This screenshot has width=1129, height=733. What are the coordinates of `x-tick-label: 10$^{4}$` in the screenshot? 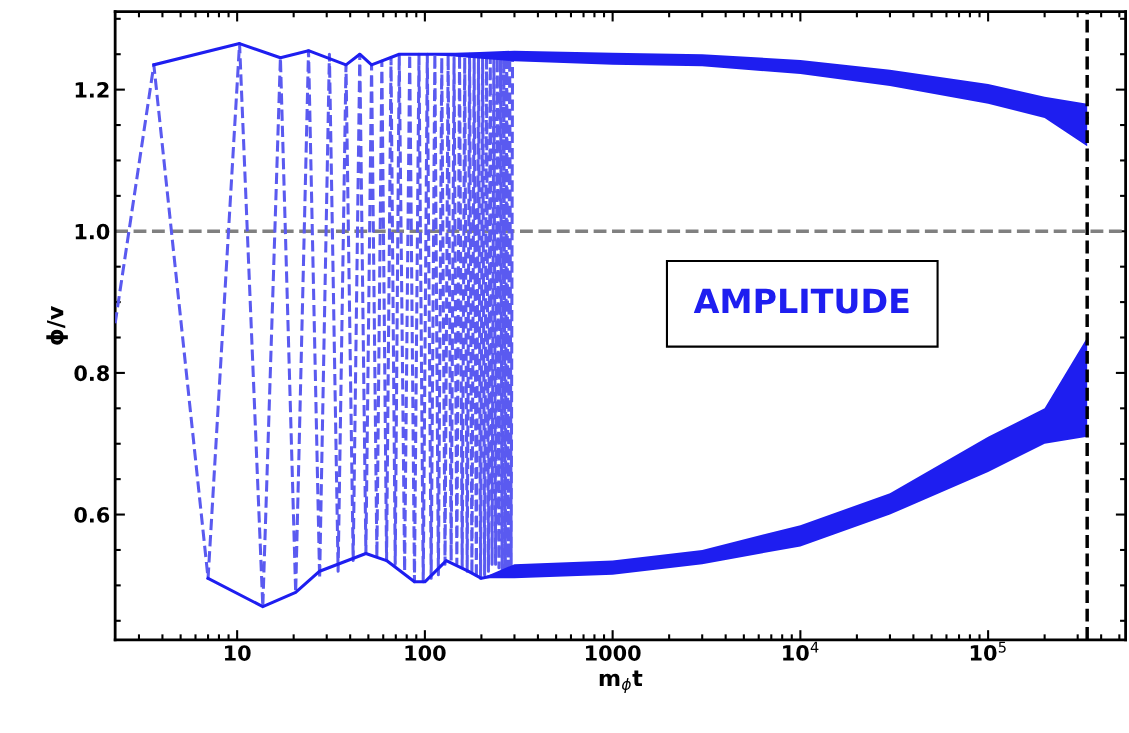 It's located at (801, 651).